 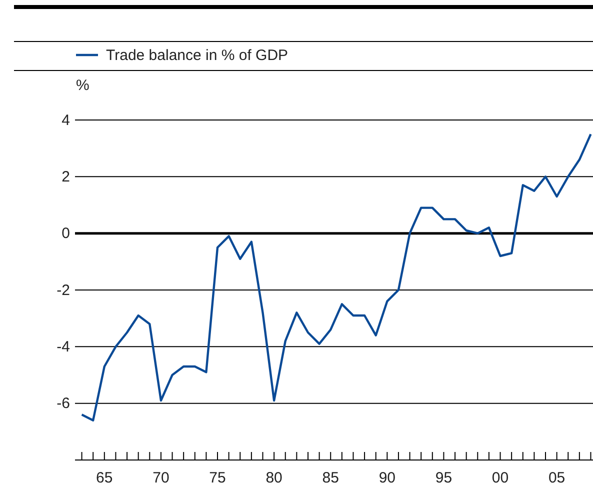 I want to click on y-tick-label: -6, so click(x=63, y=403).